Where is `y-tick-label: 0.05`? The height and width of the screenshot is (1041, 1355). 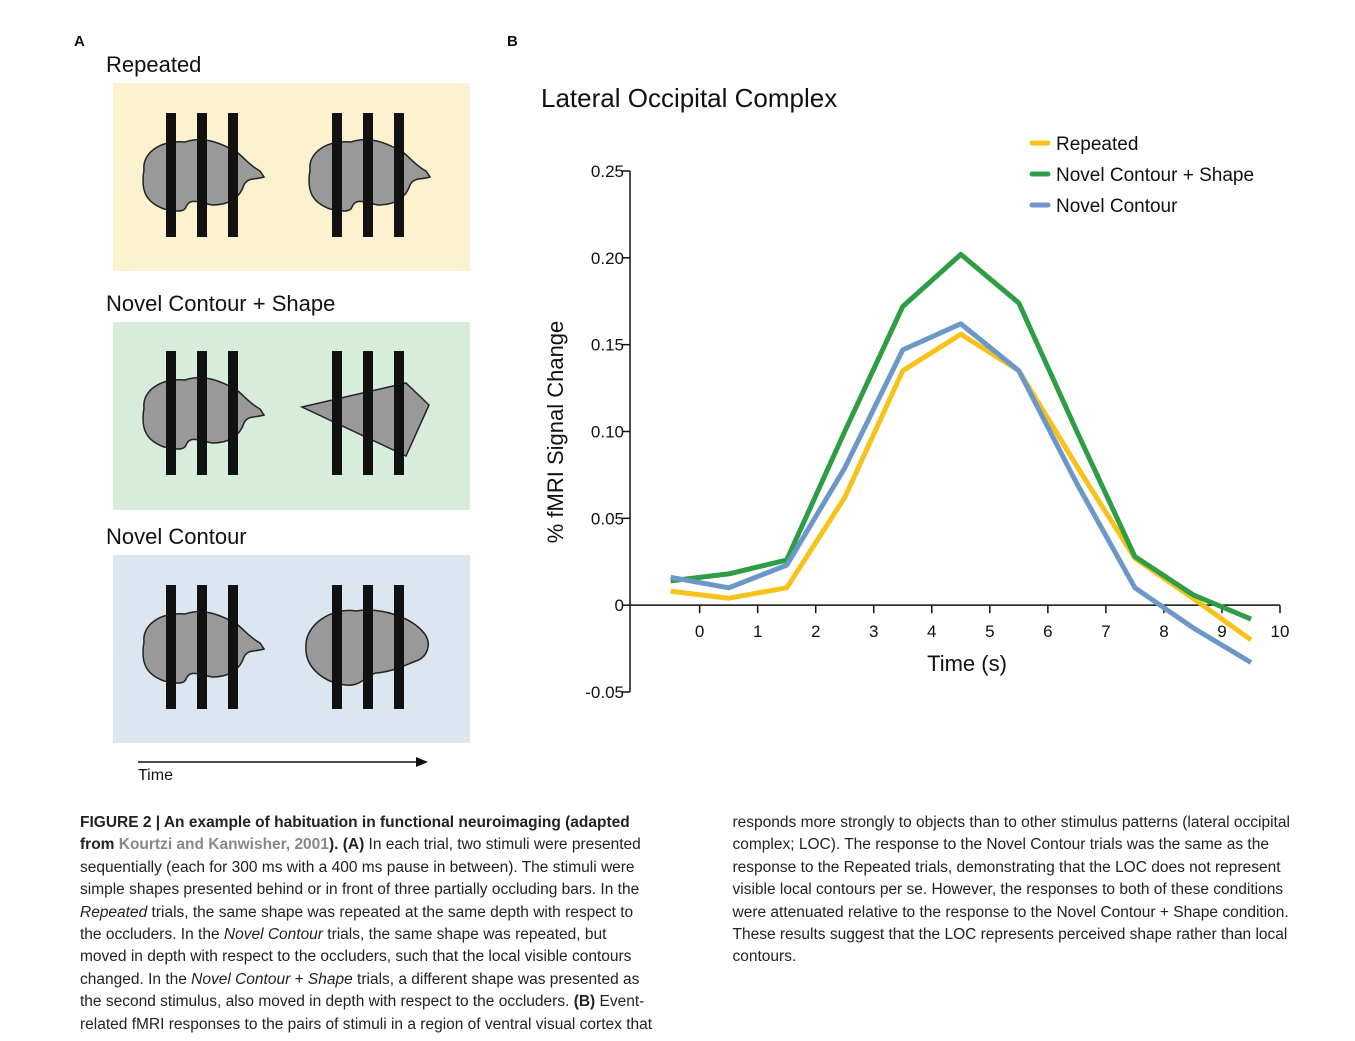
y-tick-label: 0.05 is located at coordinates (607, 518).